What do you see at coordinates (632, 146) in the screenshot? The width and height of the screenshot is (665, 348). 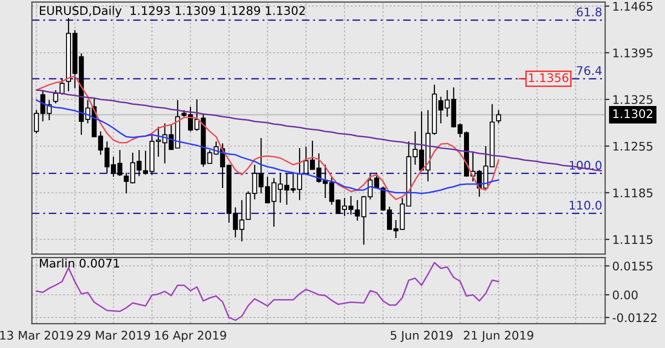 I see `y-tick-label: 1.1255` at bounding box center [632, 146].